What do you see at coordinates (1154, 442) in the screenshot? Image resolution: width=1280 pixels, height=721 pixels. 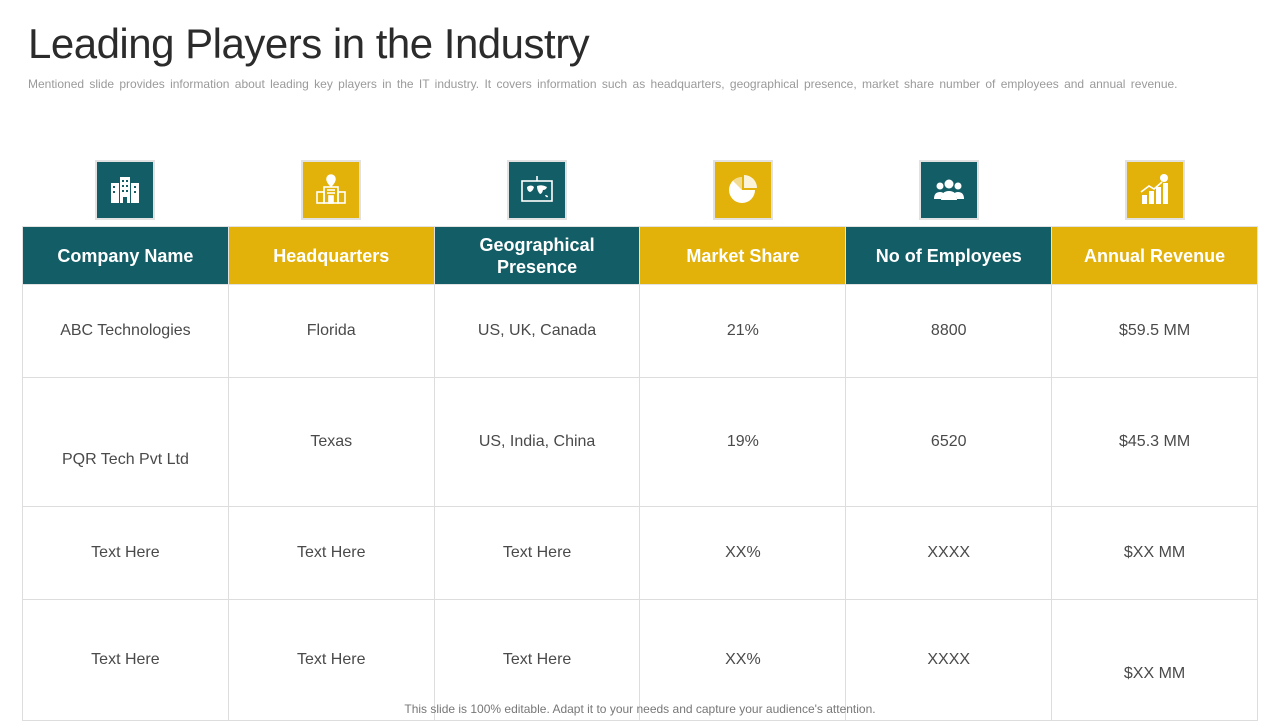 I see `cell-annual-revenue: $45.3 MM` at bounding box center [1154, 442].